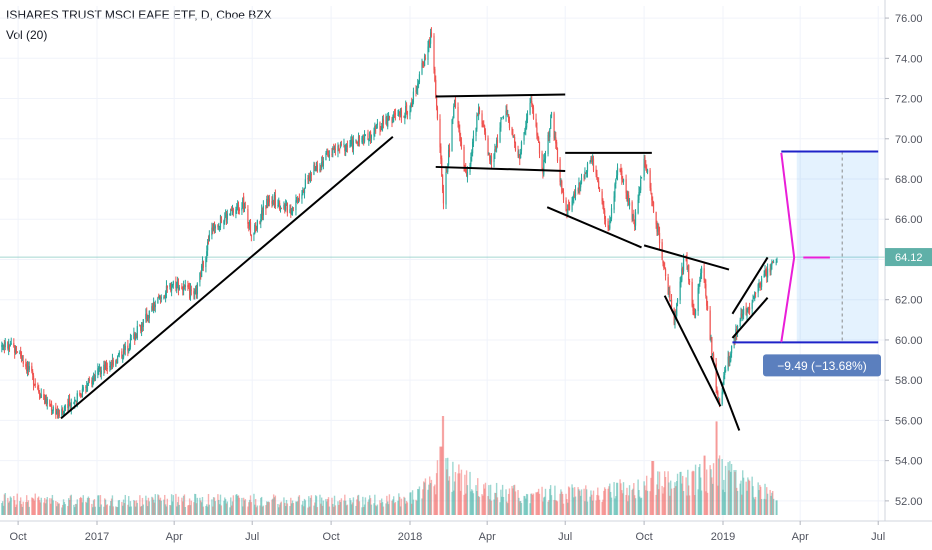 The image size is (932, 550). What do you see at coordinates (909, 381) in the screenshot?
I see `price-tick-label: 58.00` at bounding box center [909, 381].